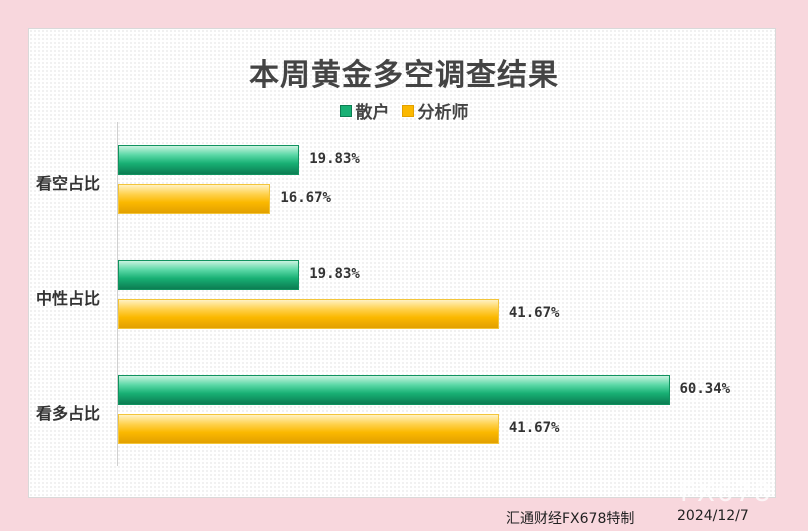  Describe the element at coordinates (68, 298) in the screenshot. I see `category-label: 中性占比` at that location.